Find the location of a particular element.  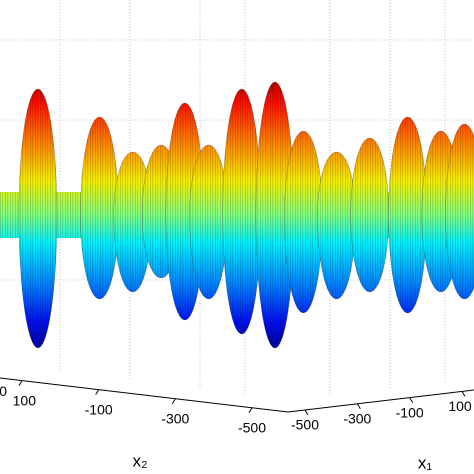

x2-axis-label: x₂ is located at coordinates (139, 460).